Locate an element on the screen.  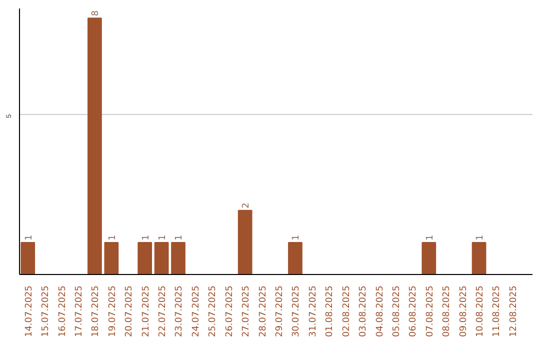
x-tick-label: 21.07.2025 is located at coordinates (146, 312).